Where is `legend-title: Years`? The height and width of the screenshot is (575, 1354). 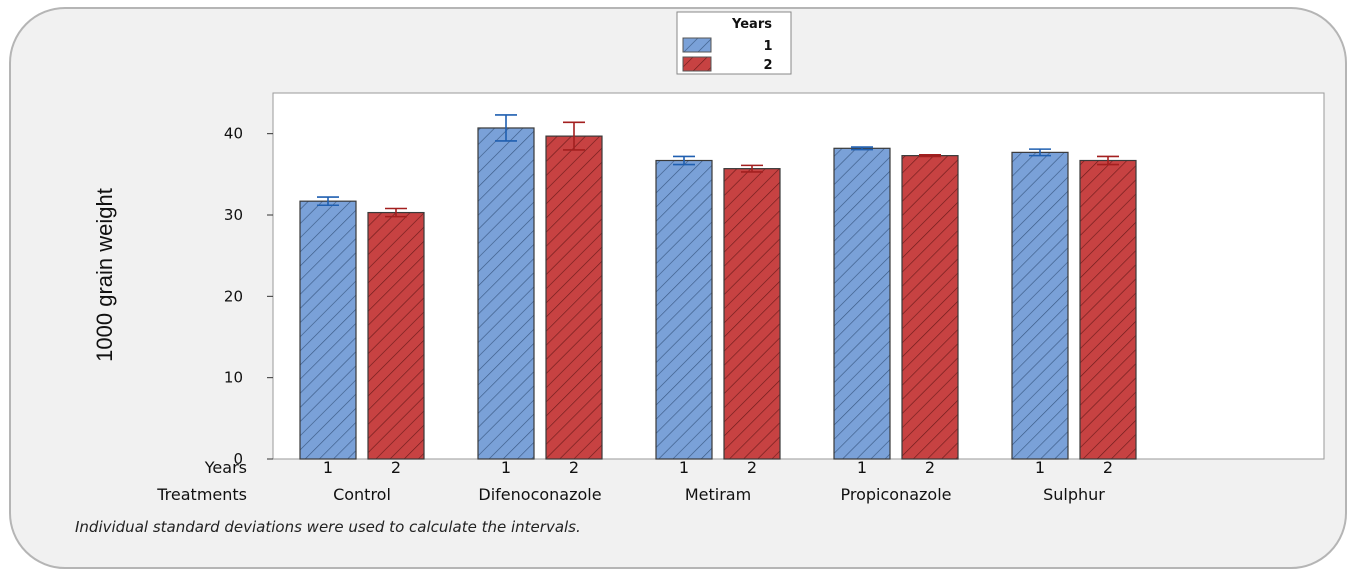 legend-title: Years is located at coordinates (751, 24).